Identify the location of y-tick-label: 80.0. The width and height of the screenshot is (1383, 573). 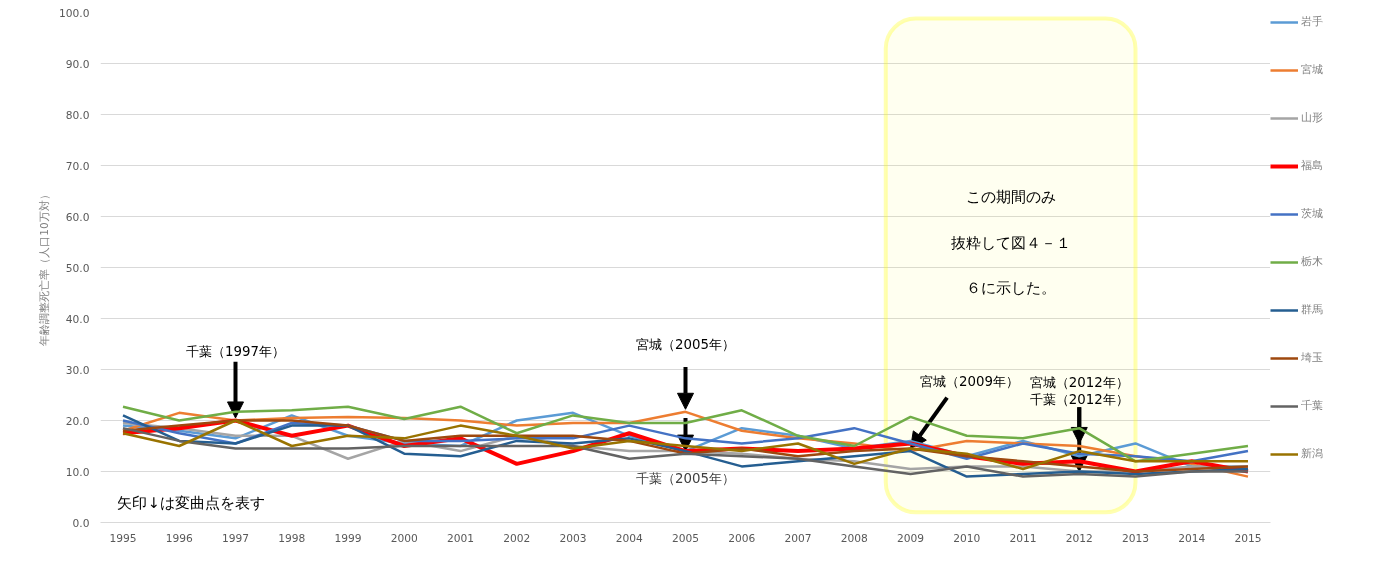
(77, 115).